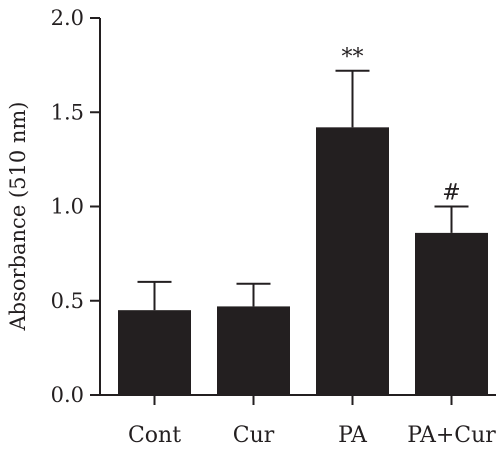 This screenshot has height=453, width=500. I want to click on x-tick-label: Cont, so click(154, 435).